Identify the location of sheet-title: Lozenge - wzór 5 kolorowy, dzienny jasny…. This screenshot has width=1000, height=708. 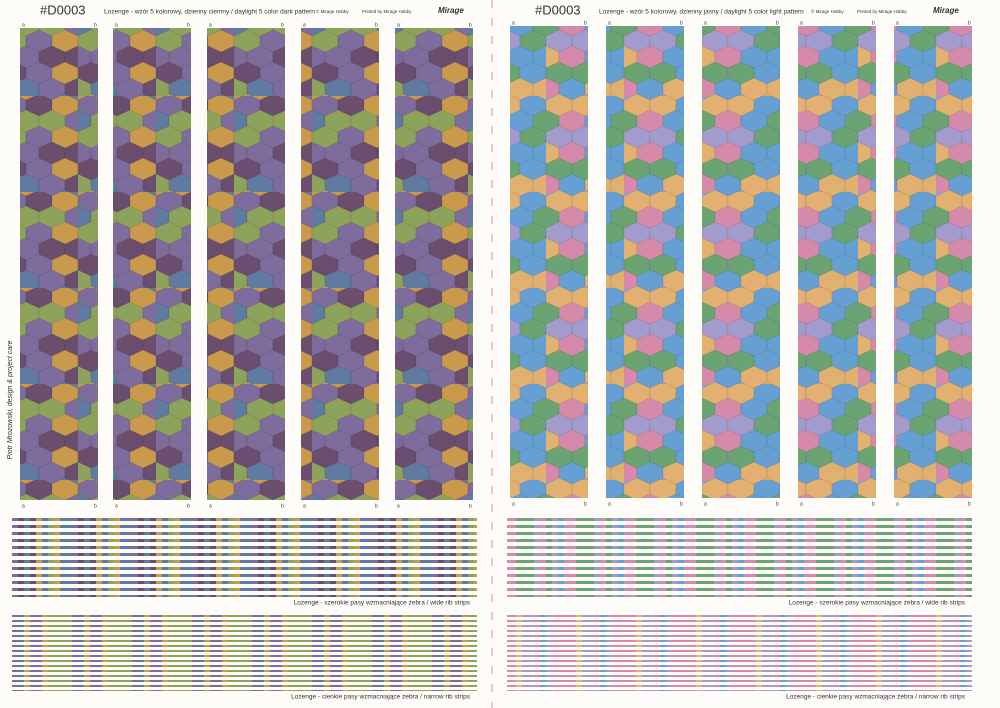
(701, 12).